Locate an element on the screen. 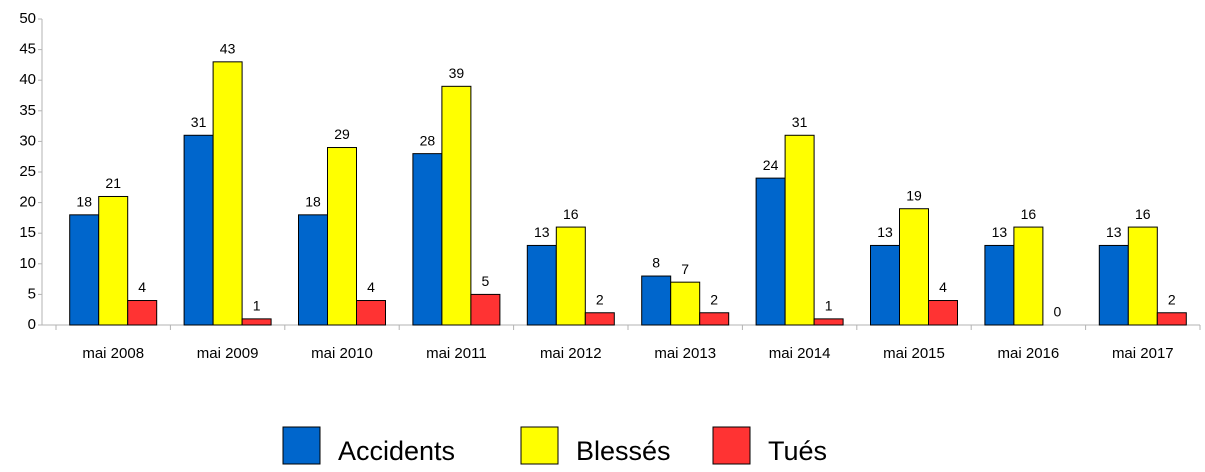 The height and width of the screenshot is (472, 1205). legend-label: Tués is located at coordinates (797, 451).